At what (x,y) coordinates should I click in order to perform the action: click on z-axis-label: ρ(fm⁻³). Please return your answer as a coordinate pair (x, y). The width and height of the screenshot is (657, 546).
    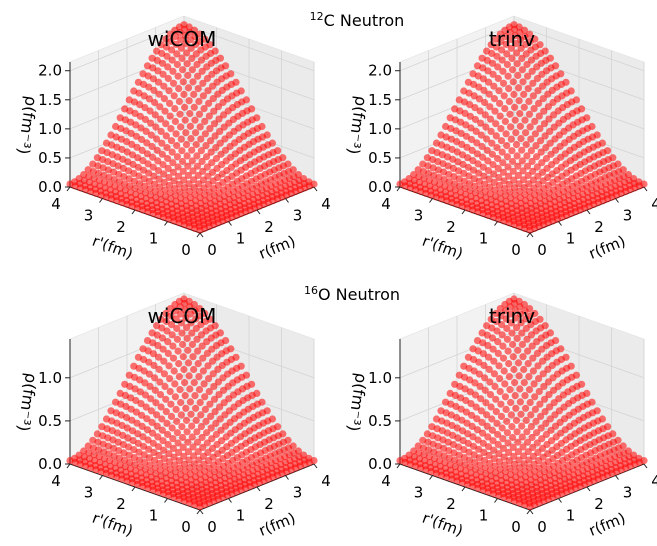
    Looking at the image, I should click on (27, 402).